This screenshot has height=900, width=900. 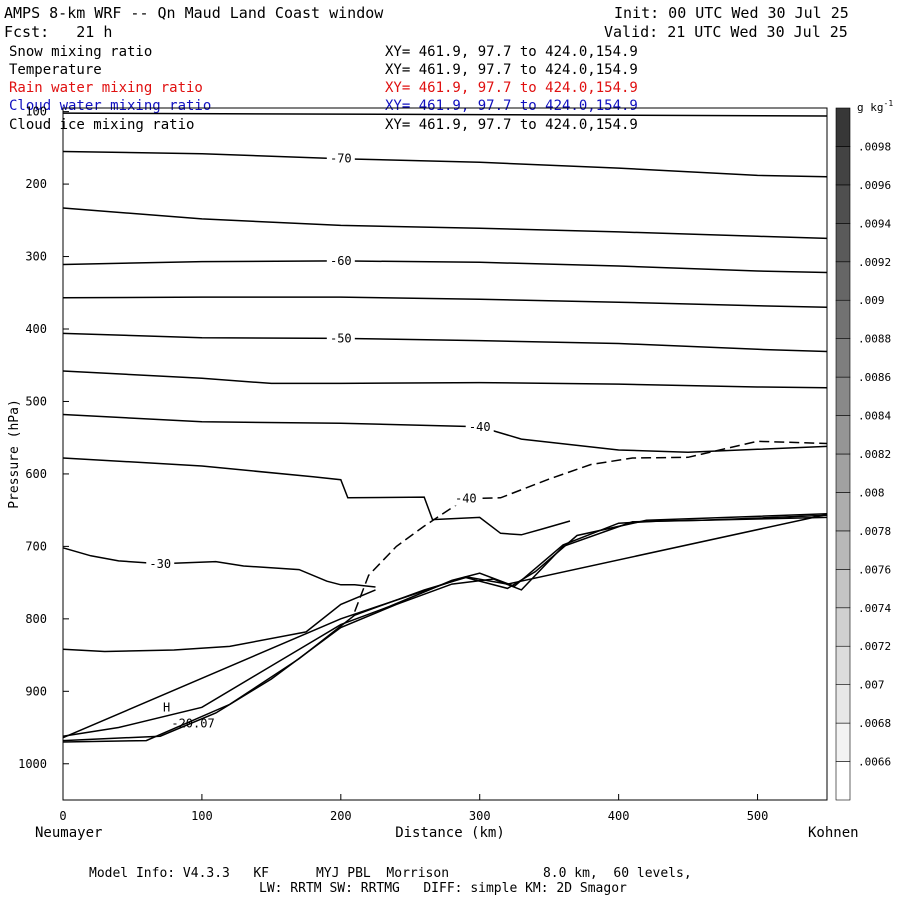 I want to click on colorbar-level-label: .0072, so click(x=874, y=646).